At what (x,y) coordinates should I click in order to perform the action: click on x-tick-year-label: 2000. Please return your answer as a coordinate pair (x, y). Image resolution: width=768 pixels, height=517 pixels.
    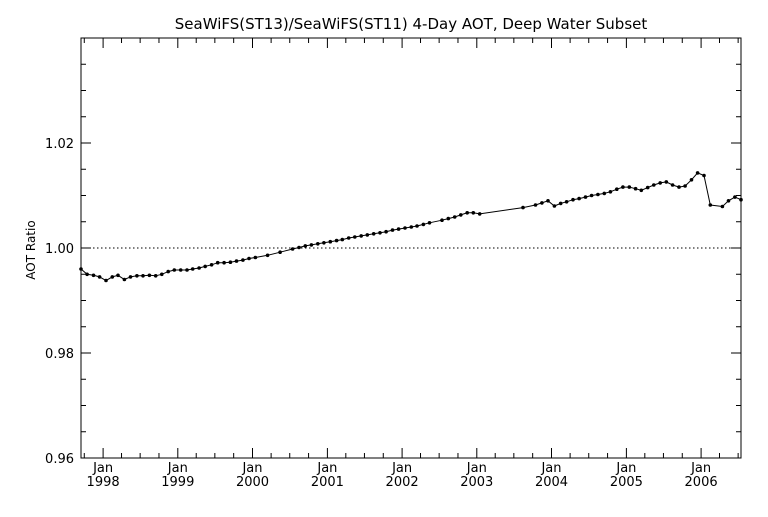
    Looking at the image, I should click on (252, 482).